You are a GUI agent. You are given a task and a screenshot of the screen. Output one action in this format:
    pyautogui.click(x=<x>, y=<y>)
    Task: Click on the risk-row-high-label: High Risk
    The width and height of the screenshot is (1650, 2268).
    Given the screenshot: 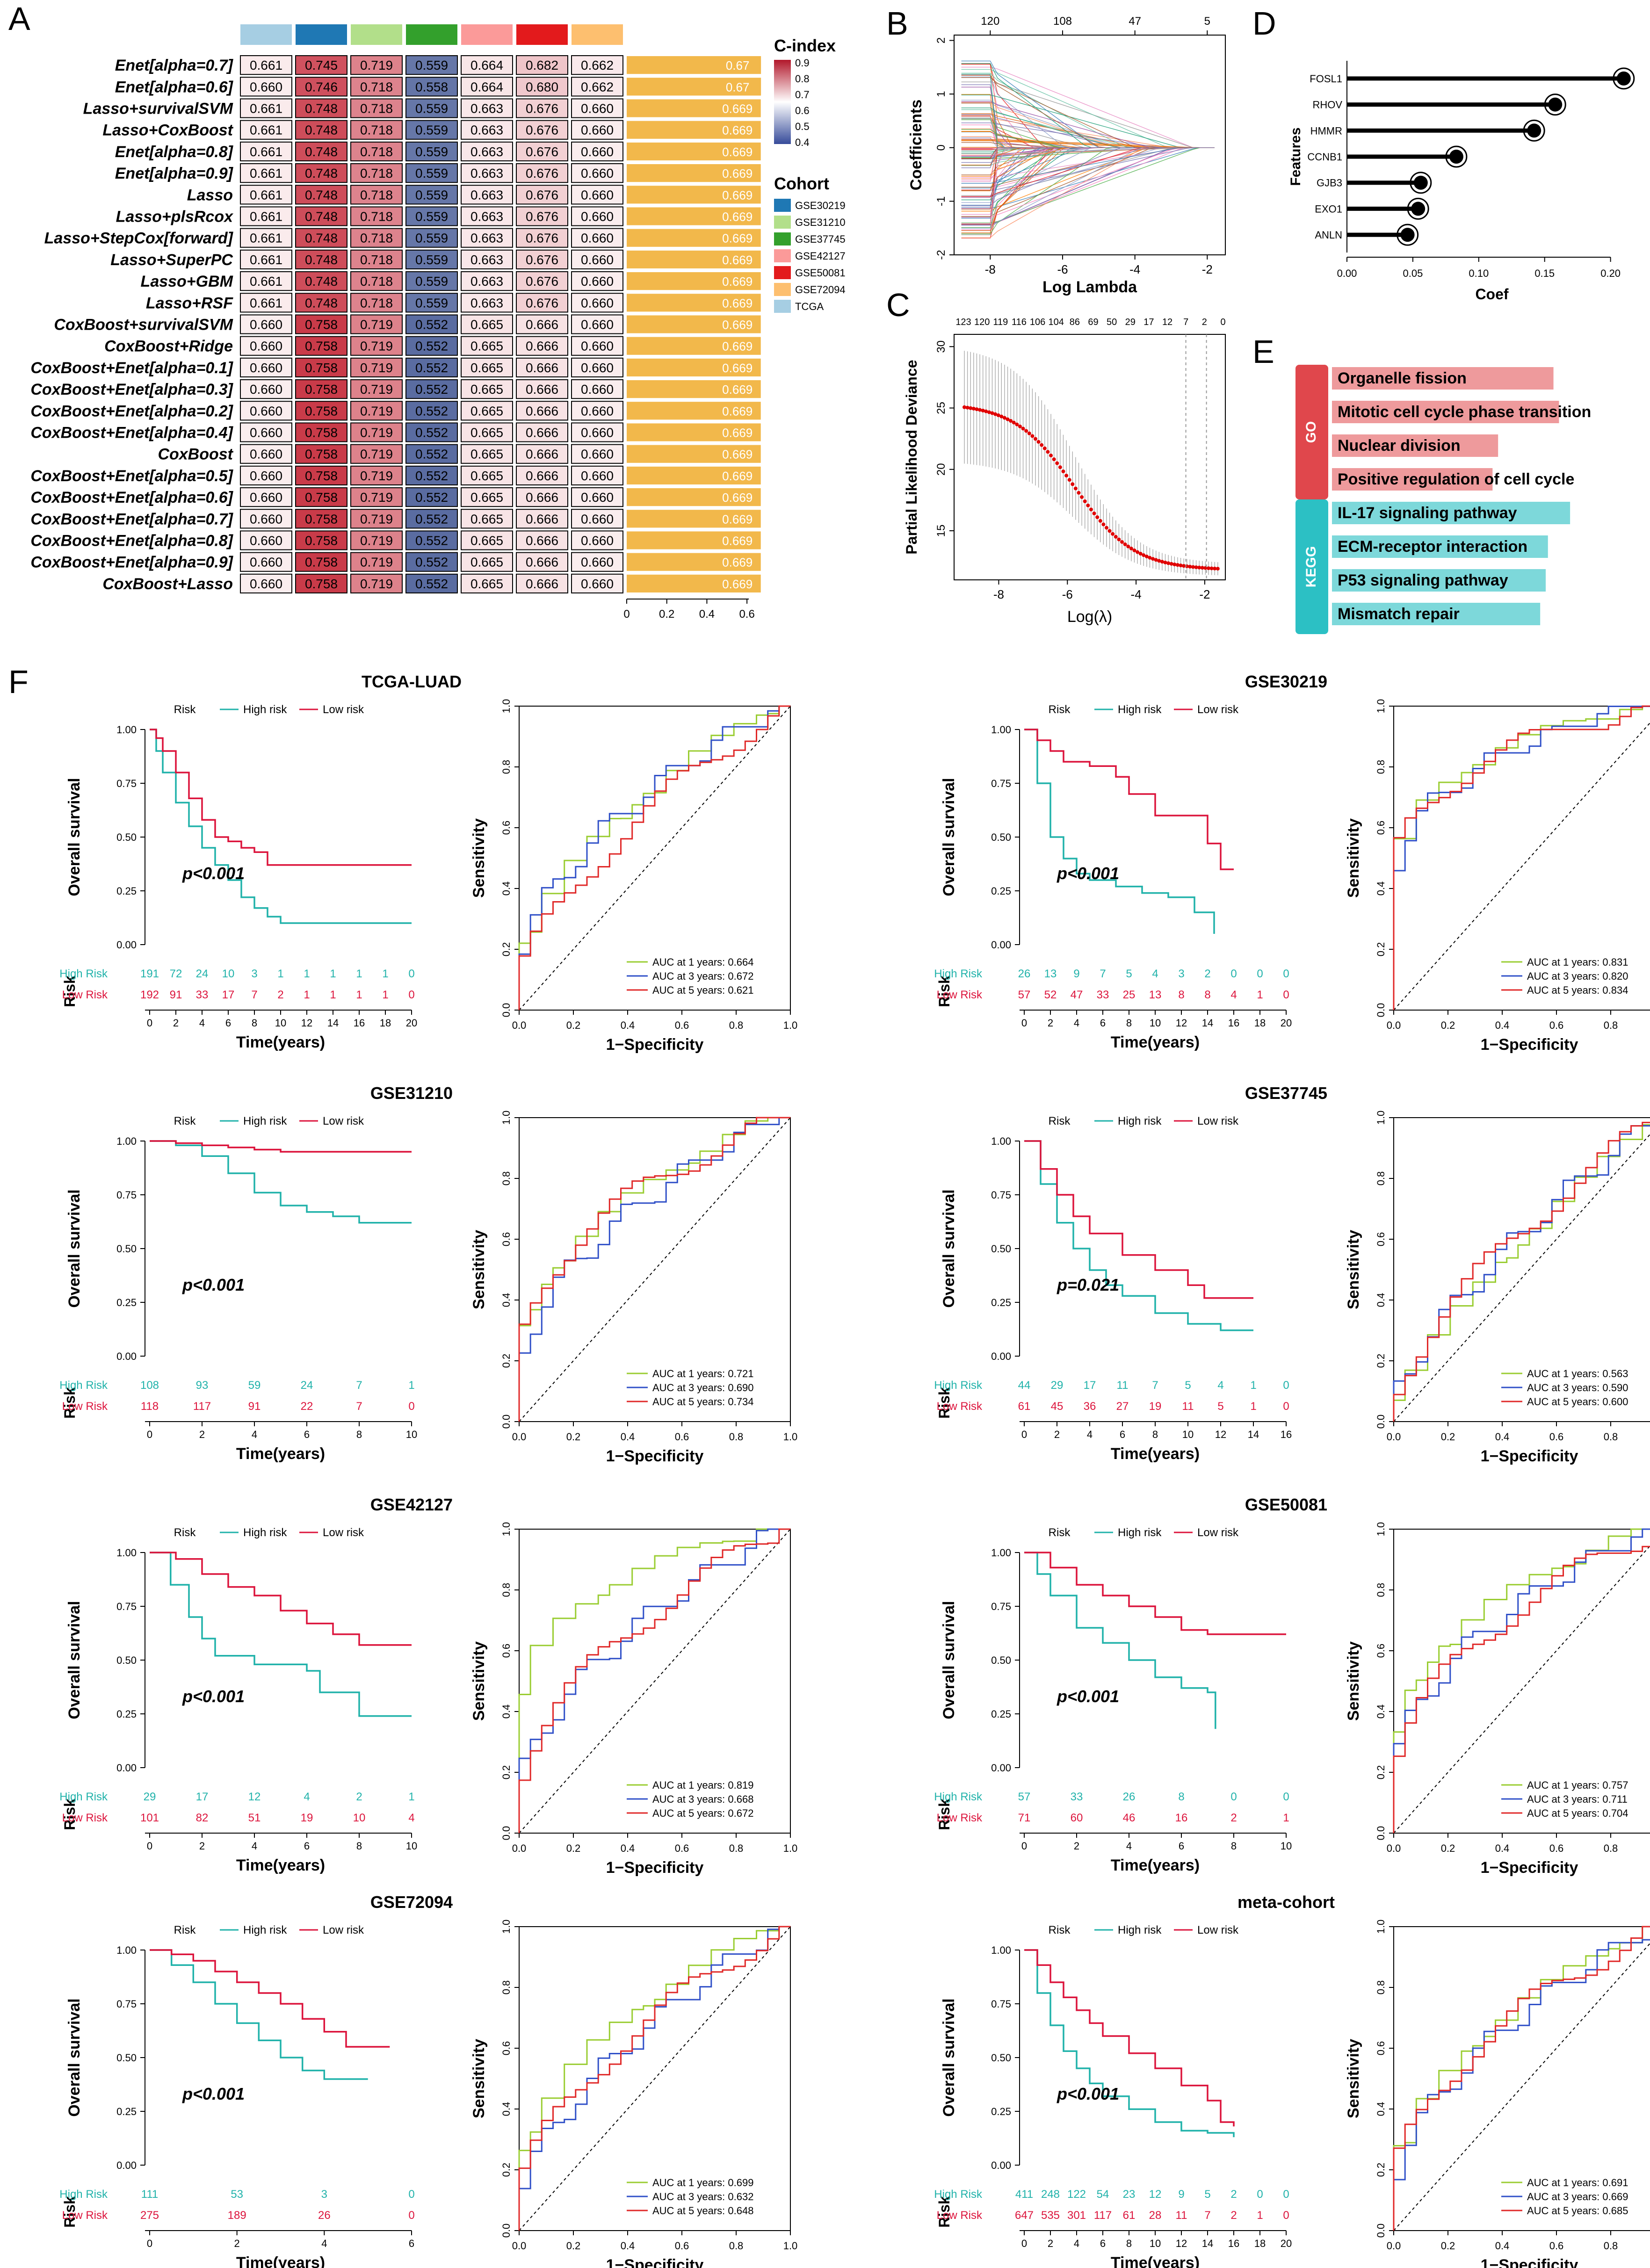 What is the action you would take?
    pyautogui.click(x=959, y=974)
    